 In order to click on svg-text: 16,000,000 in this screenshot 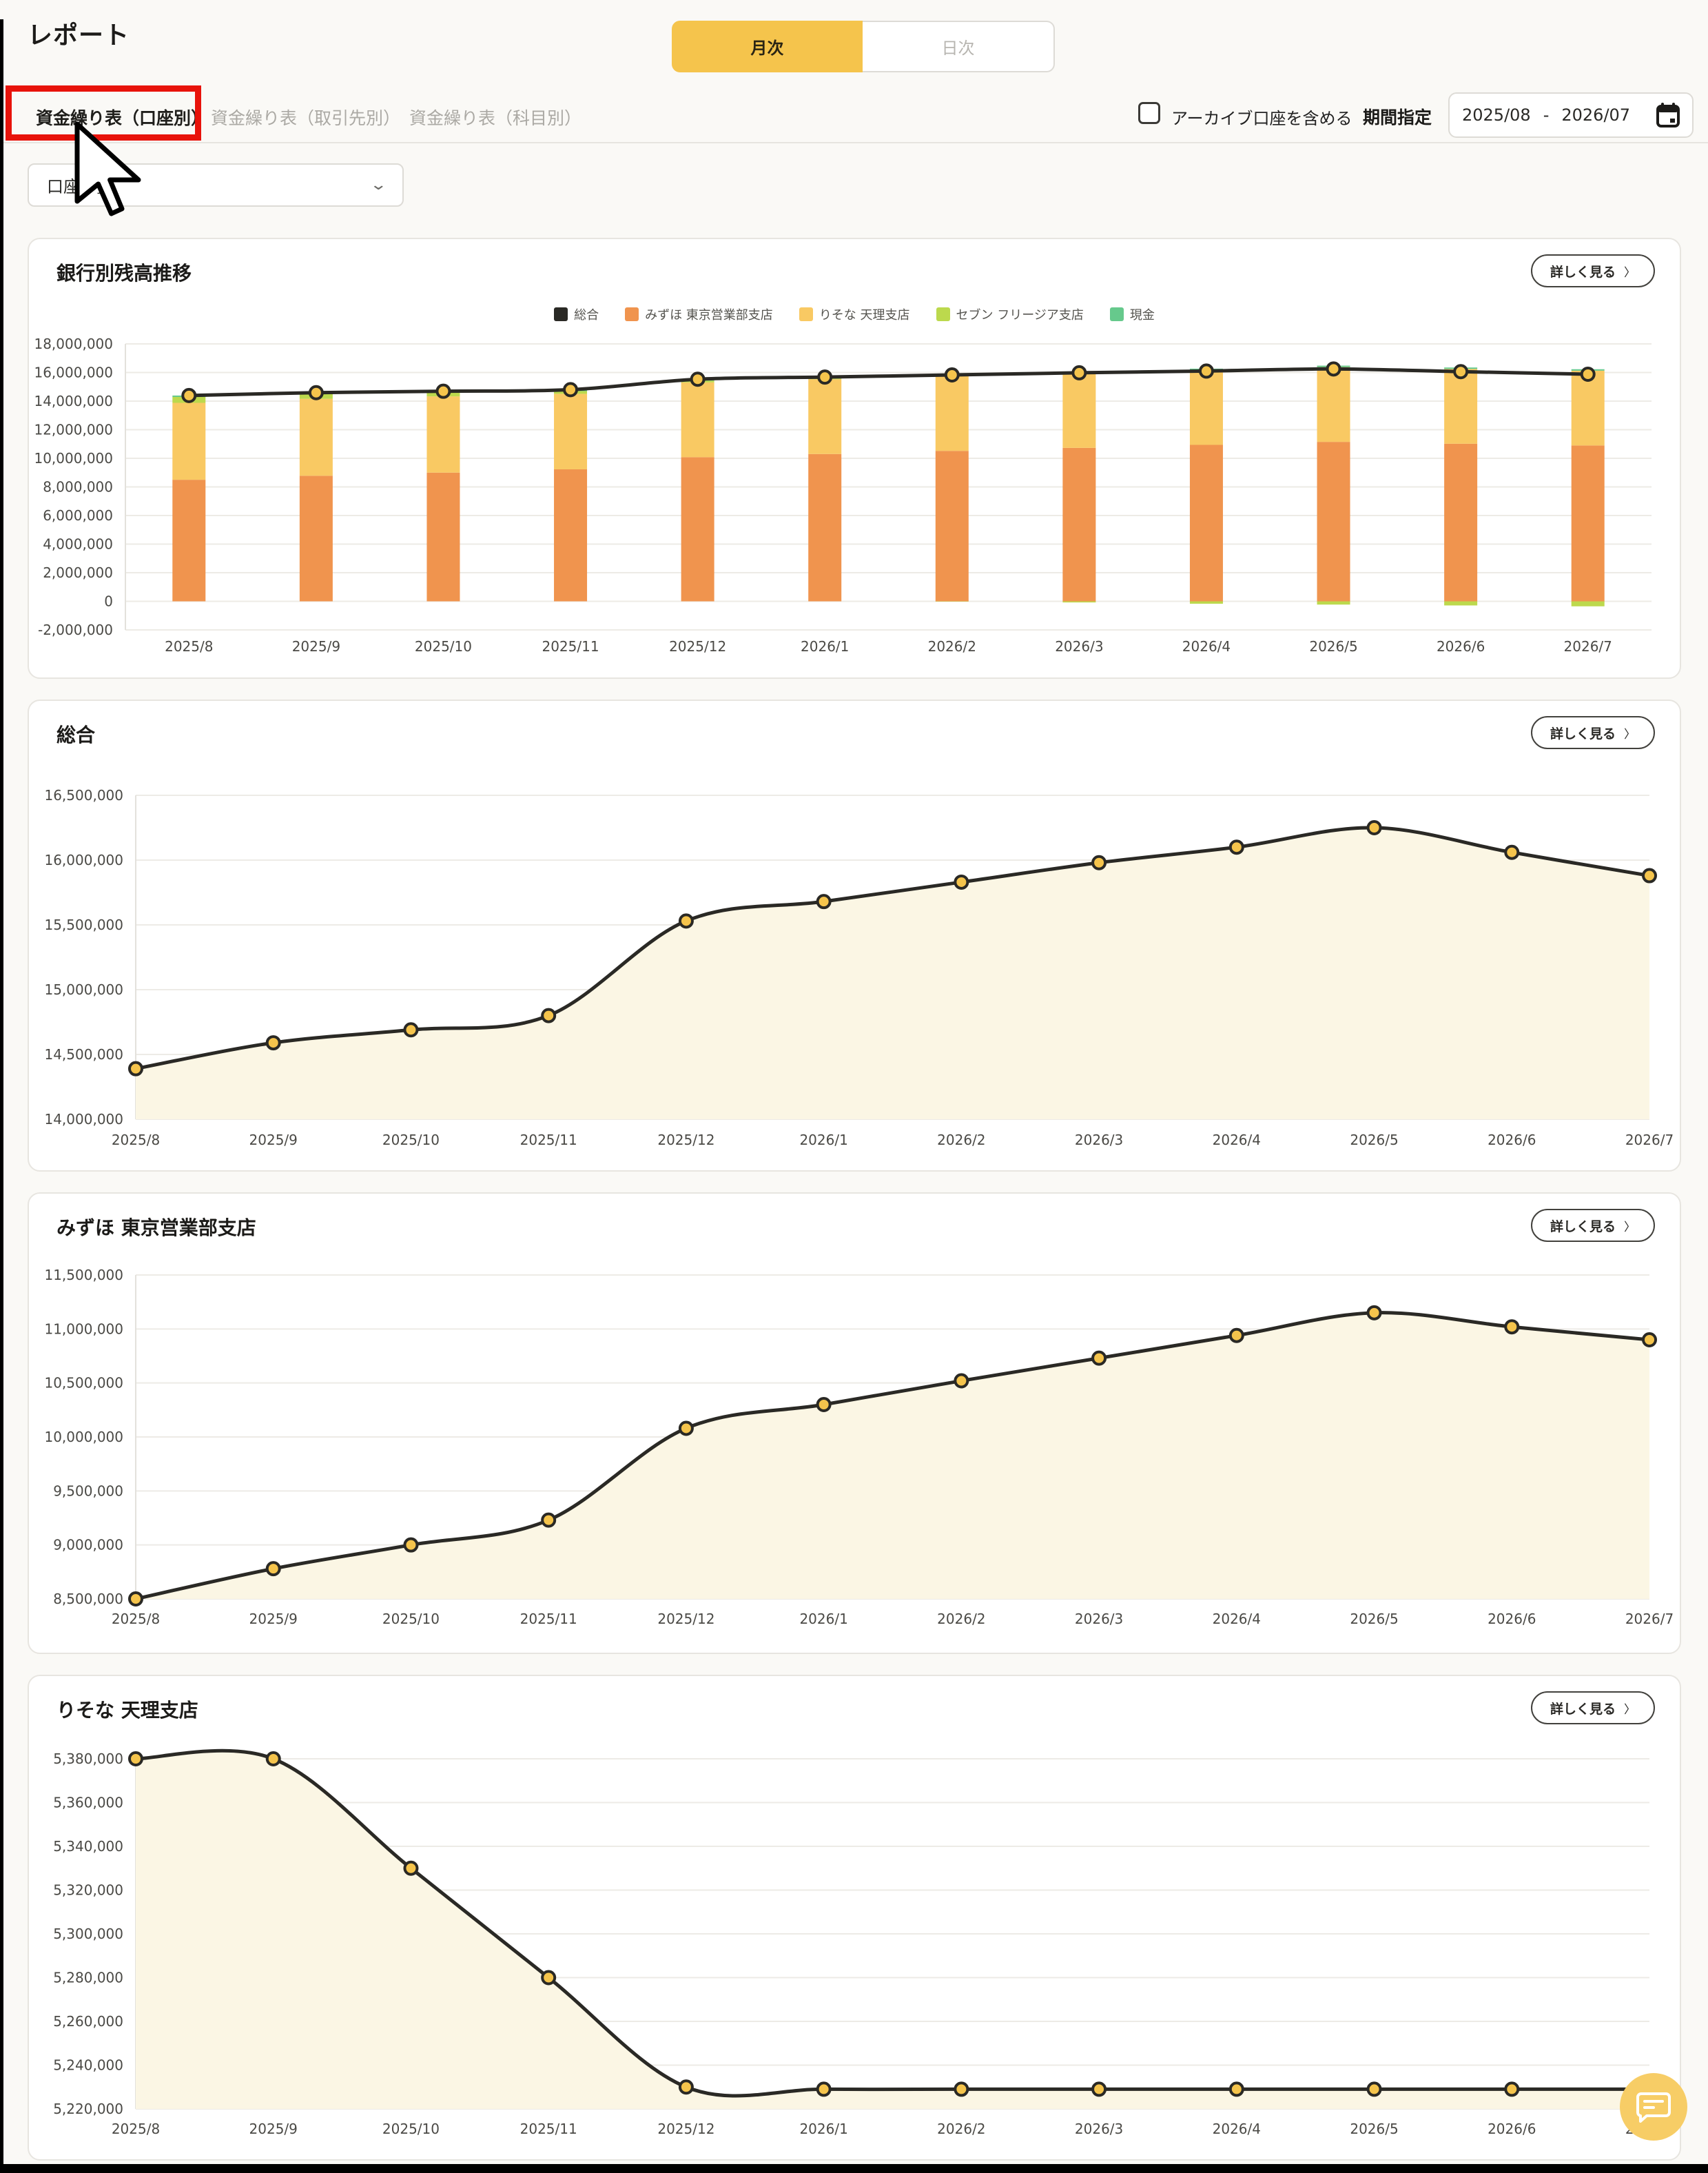, I will do `click(73, 373)`.